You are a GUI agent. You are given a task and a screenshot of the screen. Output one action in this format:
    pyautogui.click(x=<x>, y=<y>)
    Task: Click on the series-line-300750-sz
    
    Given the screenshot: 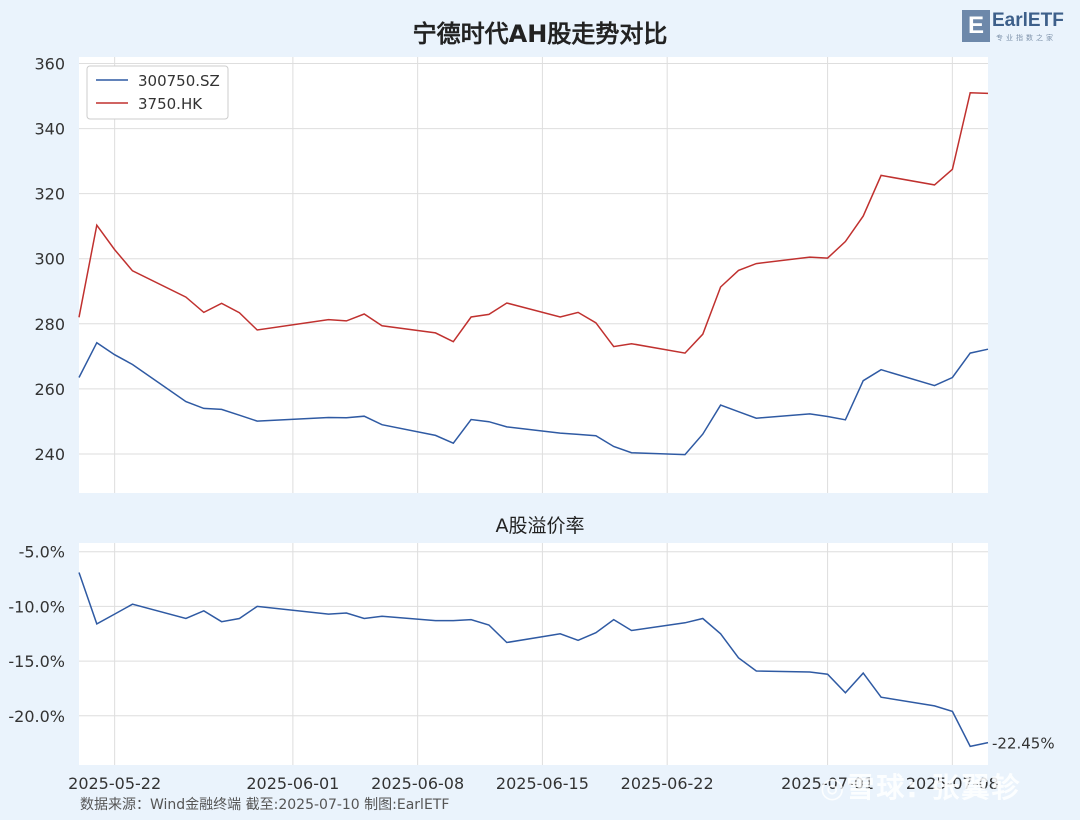 What is the action you would take?
    pyautogui.click(x=533, y=398)
    